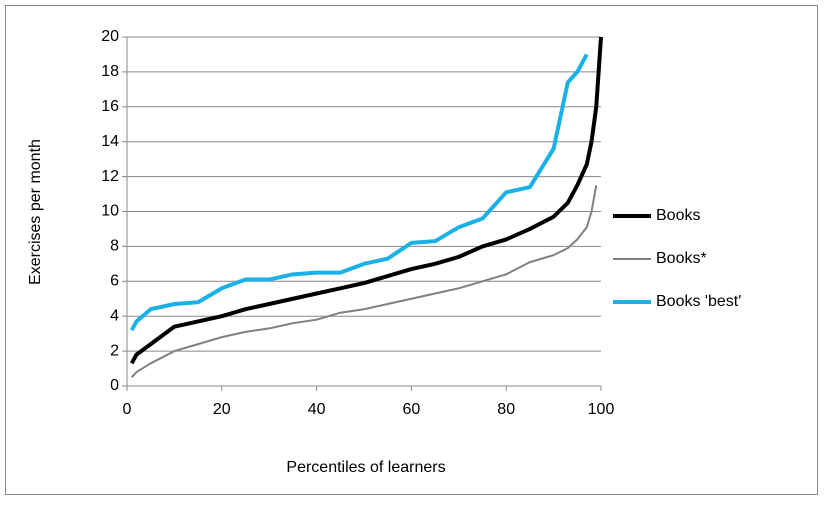  Describe the element at coordinates (114, 281) in the screenshot. I see `y-tick-label: 6` at that location.